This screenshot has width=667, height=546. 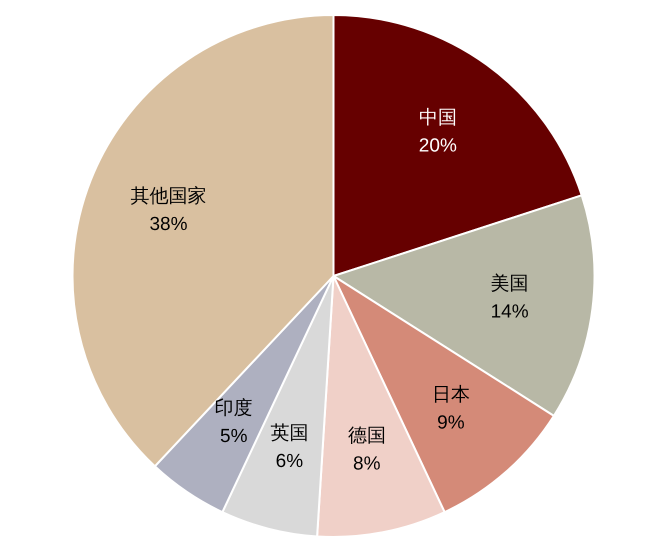 I want to click on data-label: 6%, so click(x=290, y=461).